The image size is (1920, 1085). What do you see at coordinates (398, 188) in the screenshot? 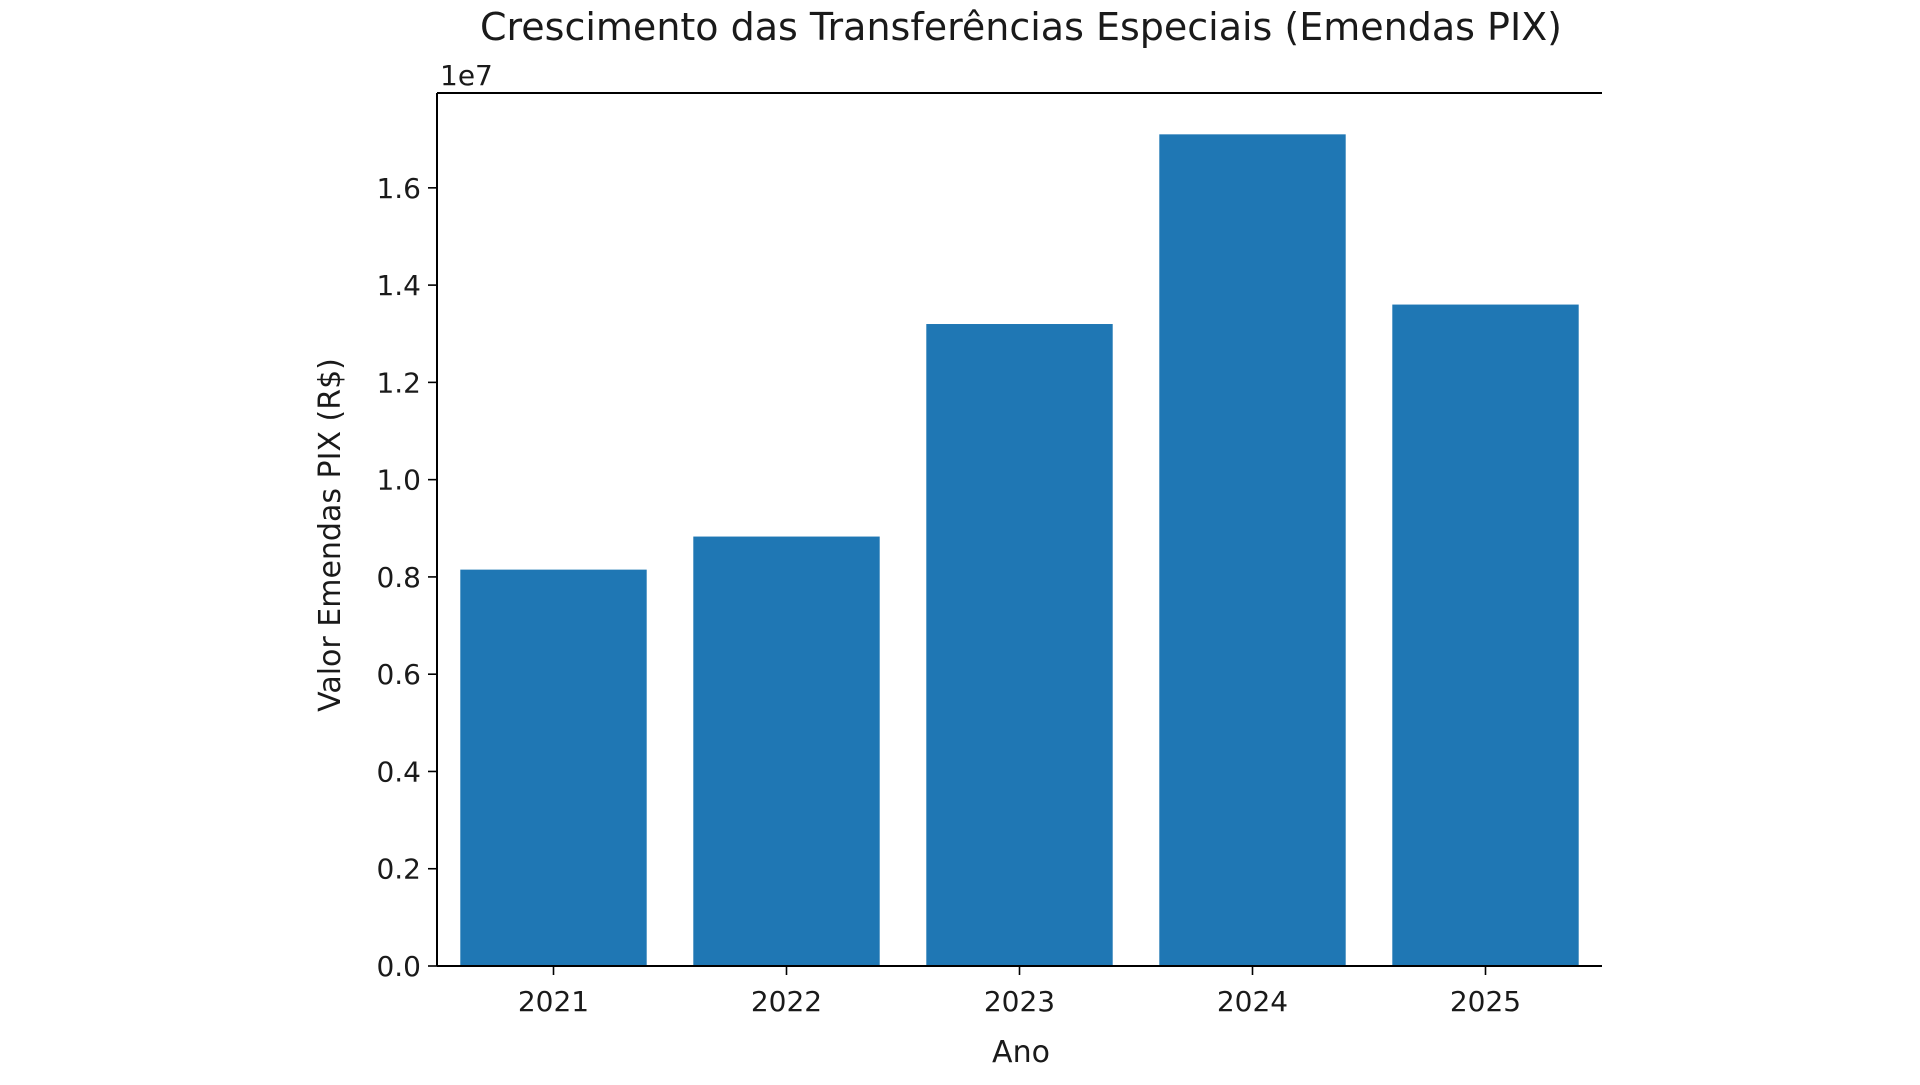
I see `y-tick-label: 1.6` at bounding box center [398, 188].